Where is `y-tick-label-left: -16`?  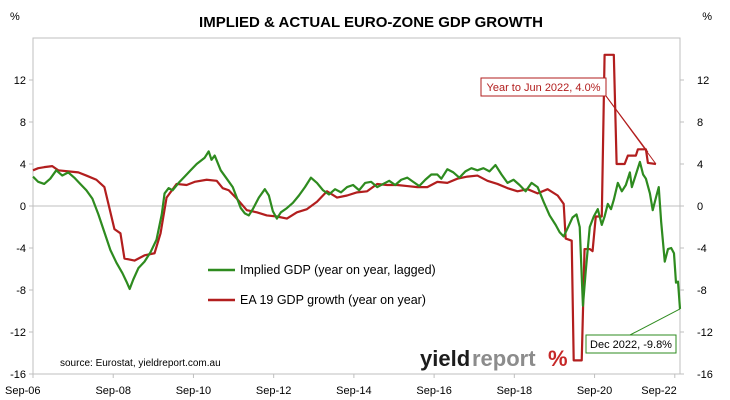 y-tick-label-left: -16 is located at coordinates (18, 375).